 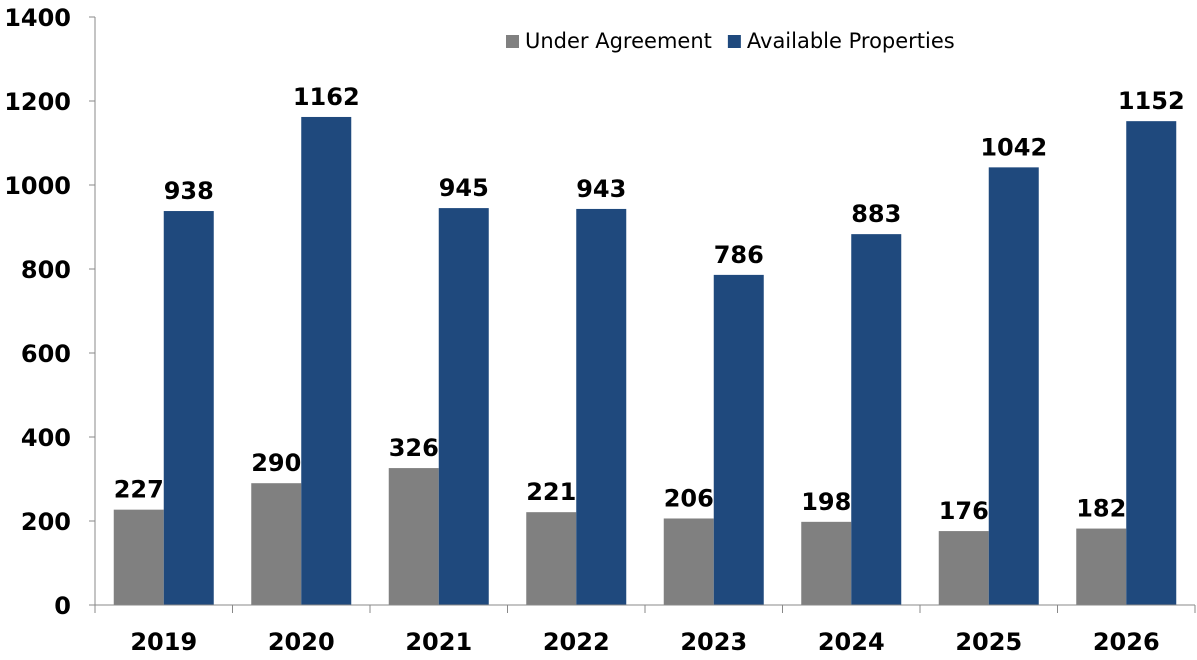 What do you see at coordinates (551, 492) in the screenshot?
I see `data-label: 221` at bounding box center [551, 492].